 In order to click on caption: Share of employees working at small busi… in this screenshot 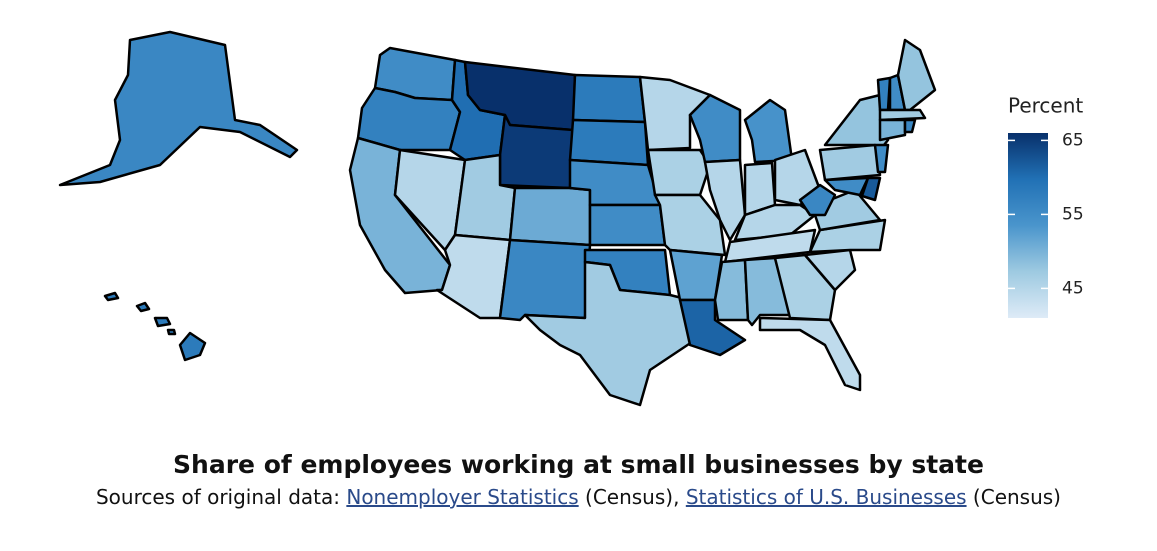, I will do `click(578, 479)`.